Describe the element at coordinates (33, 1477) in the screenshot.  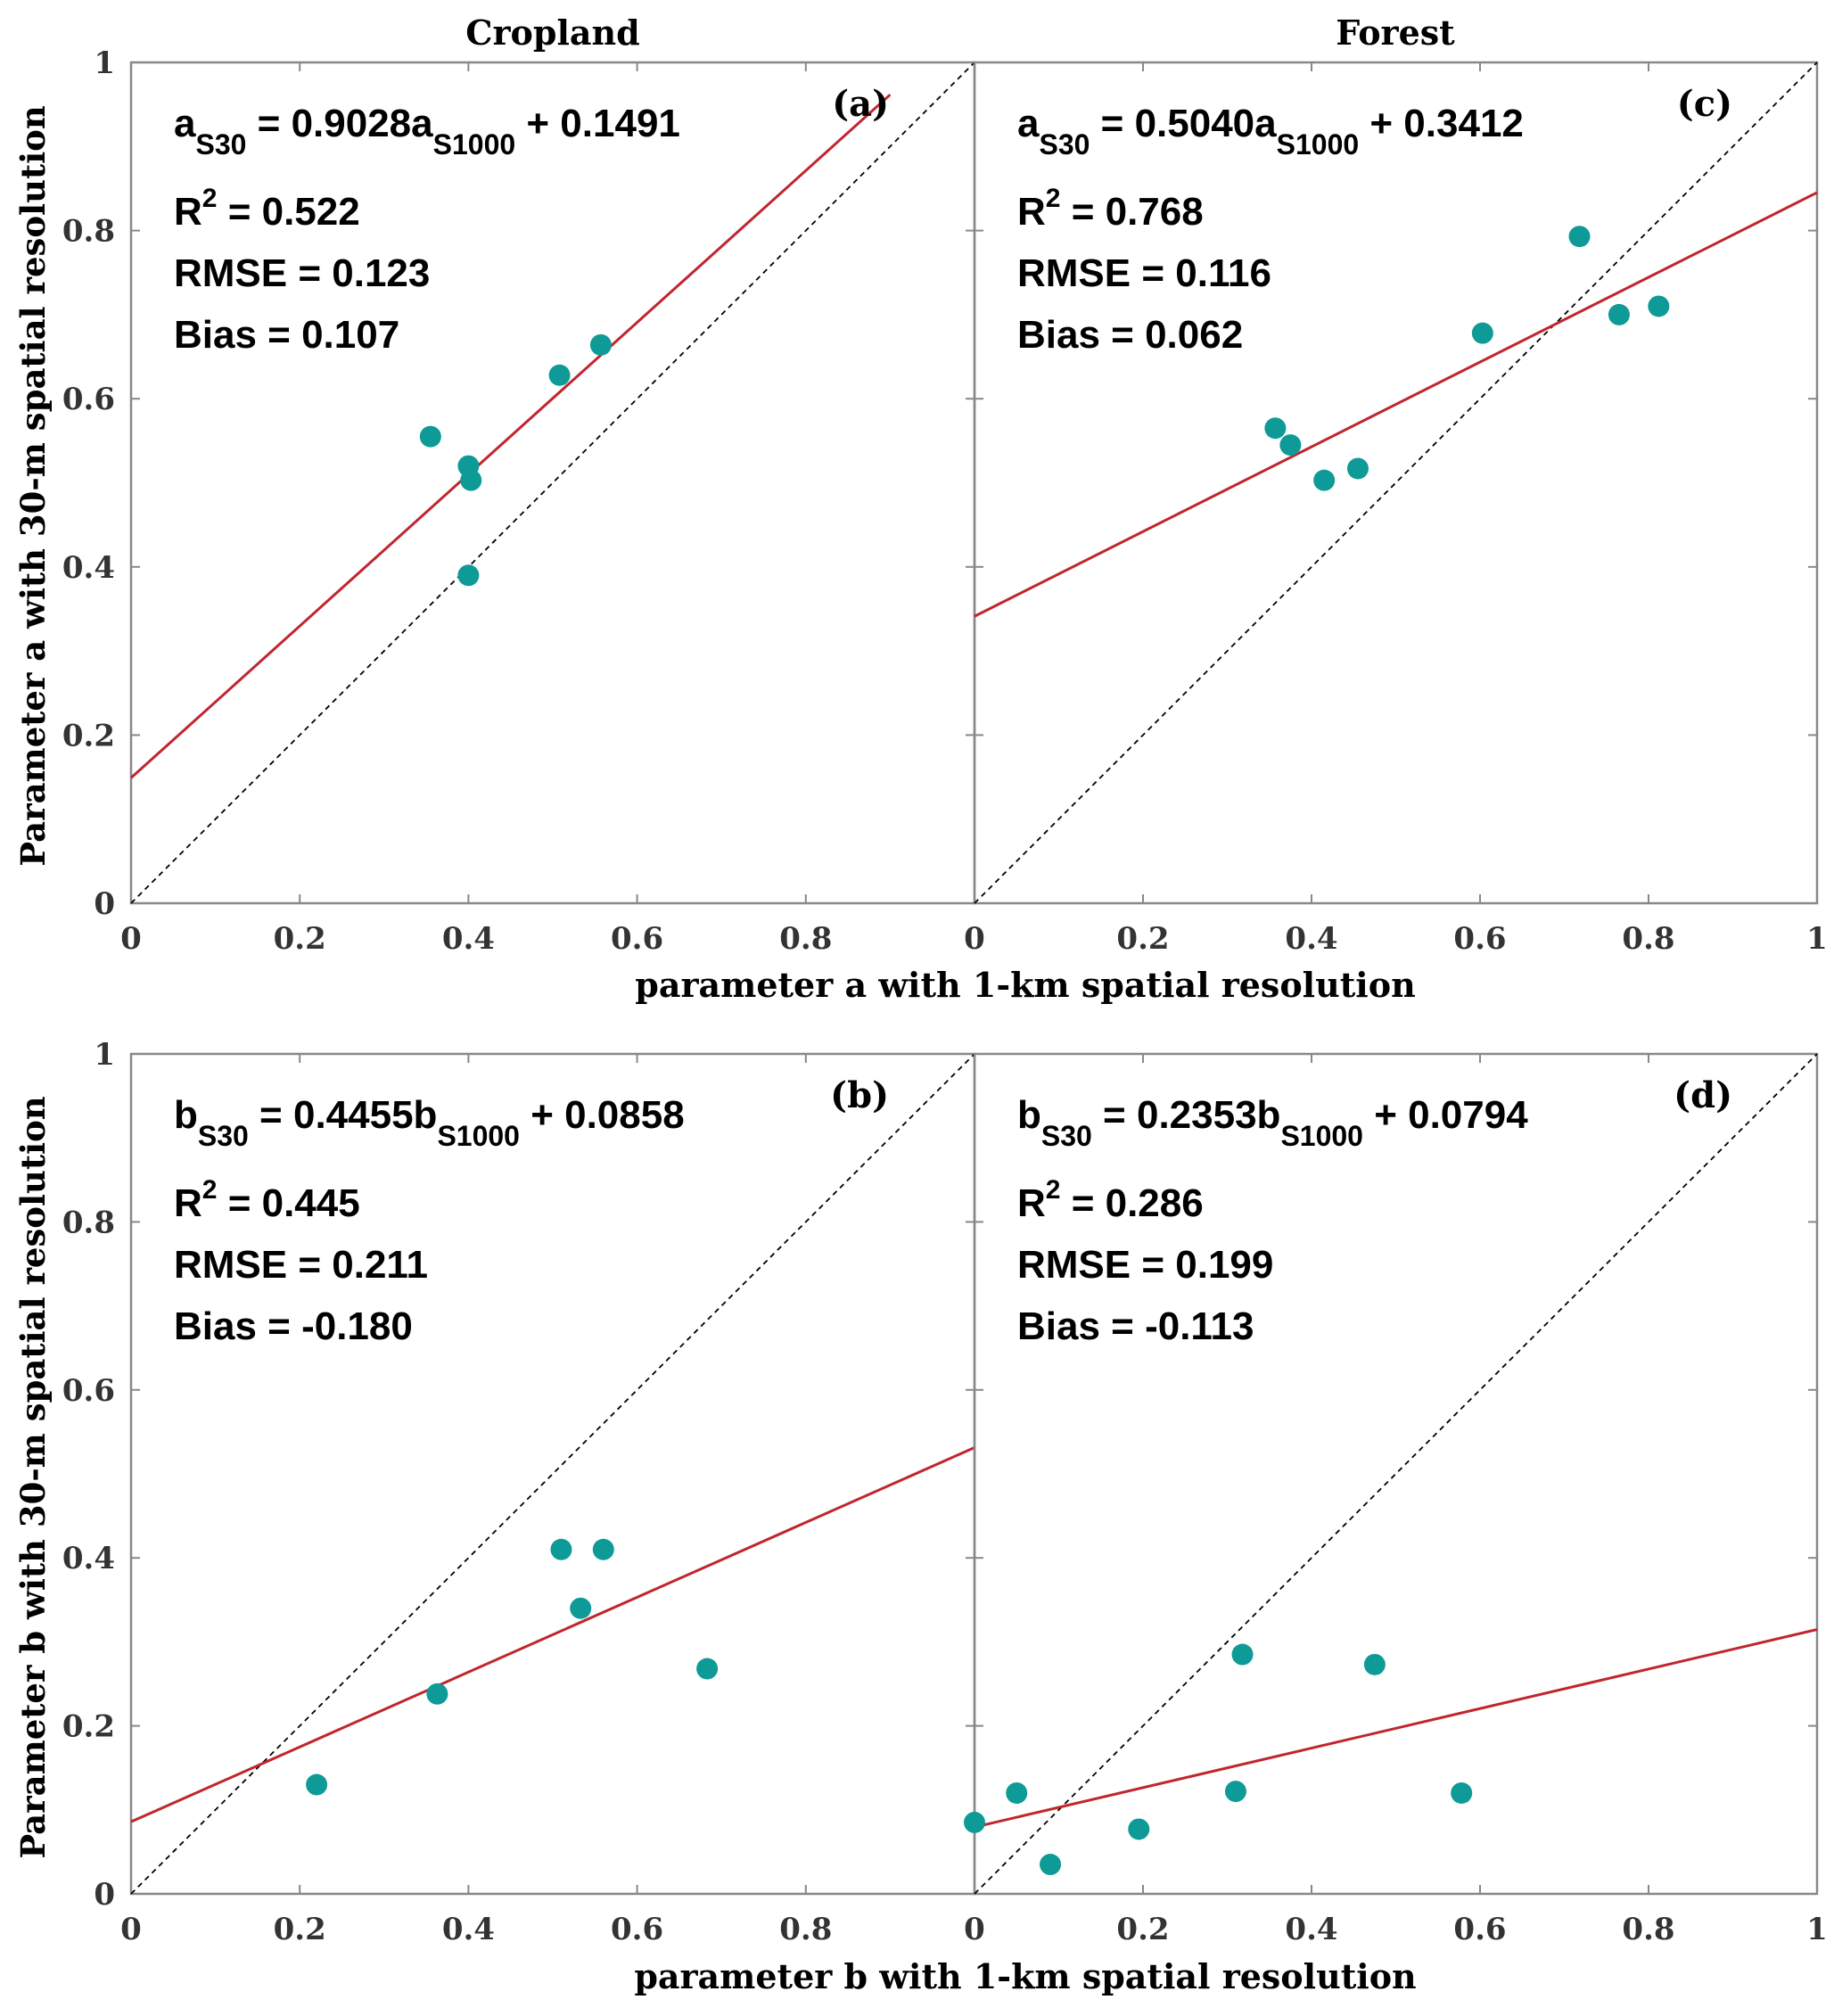
I see `y-axis-label-bottom: Parameter b with 30-m spatial resolution` at that location.